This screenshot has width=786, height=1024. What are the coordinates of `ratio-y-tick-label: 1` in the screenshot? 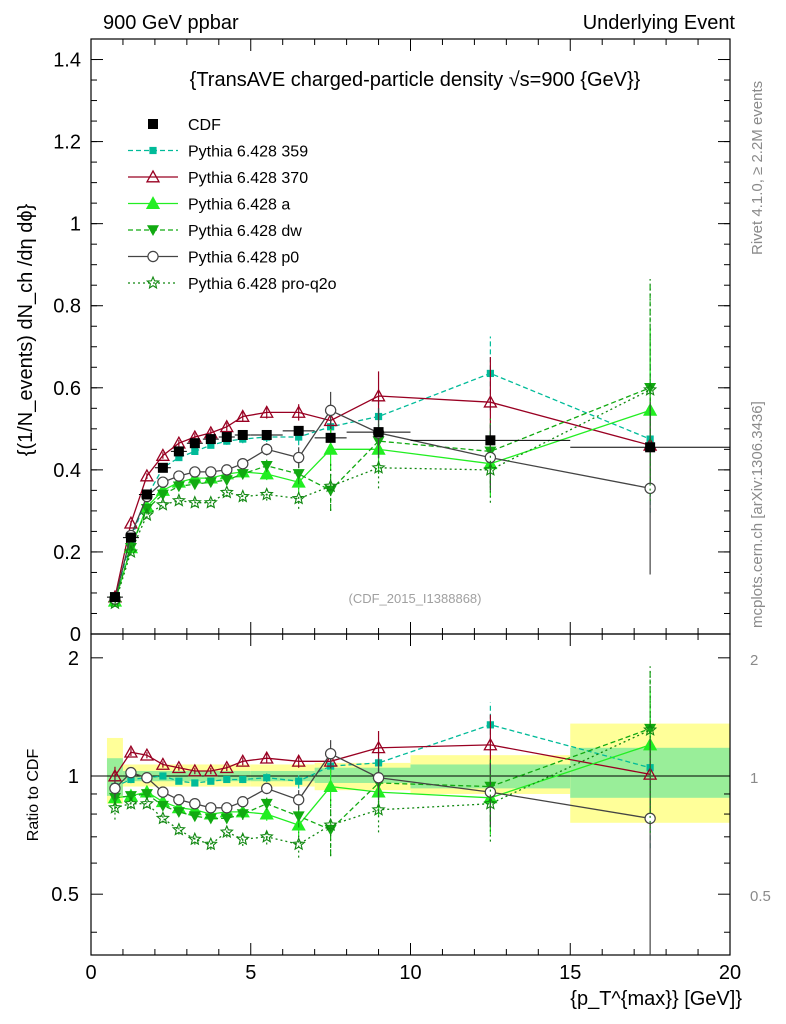 It's located at (73, 777).